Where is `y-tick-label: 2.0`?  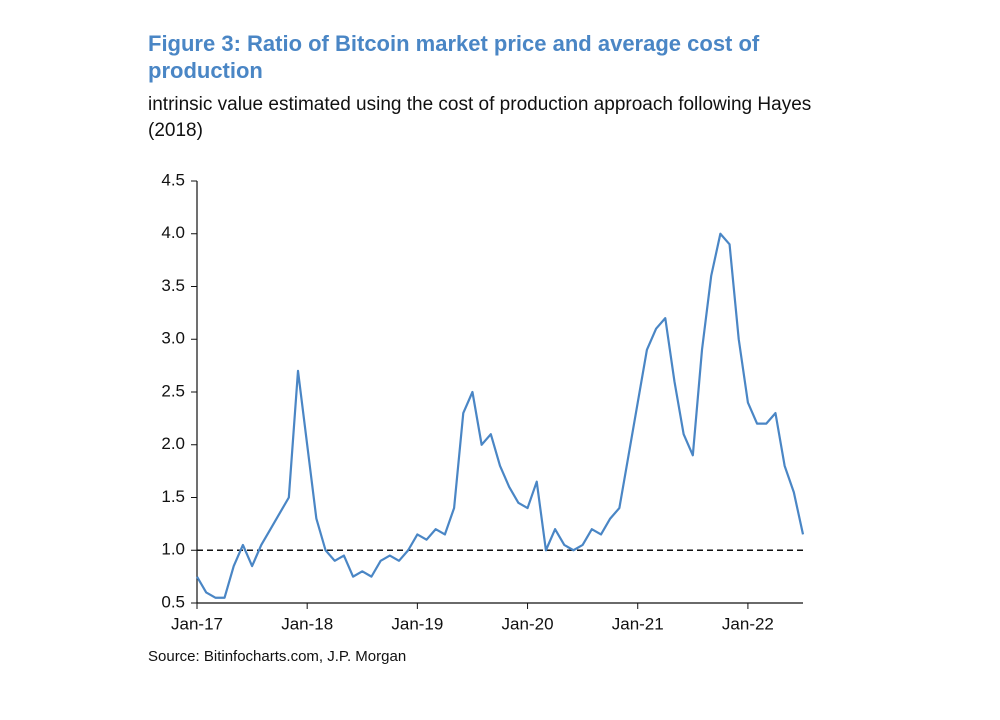
y-tick-label: 2.0 is located at coordinates (173, 443).